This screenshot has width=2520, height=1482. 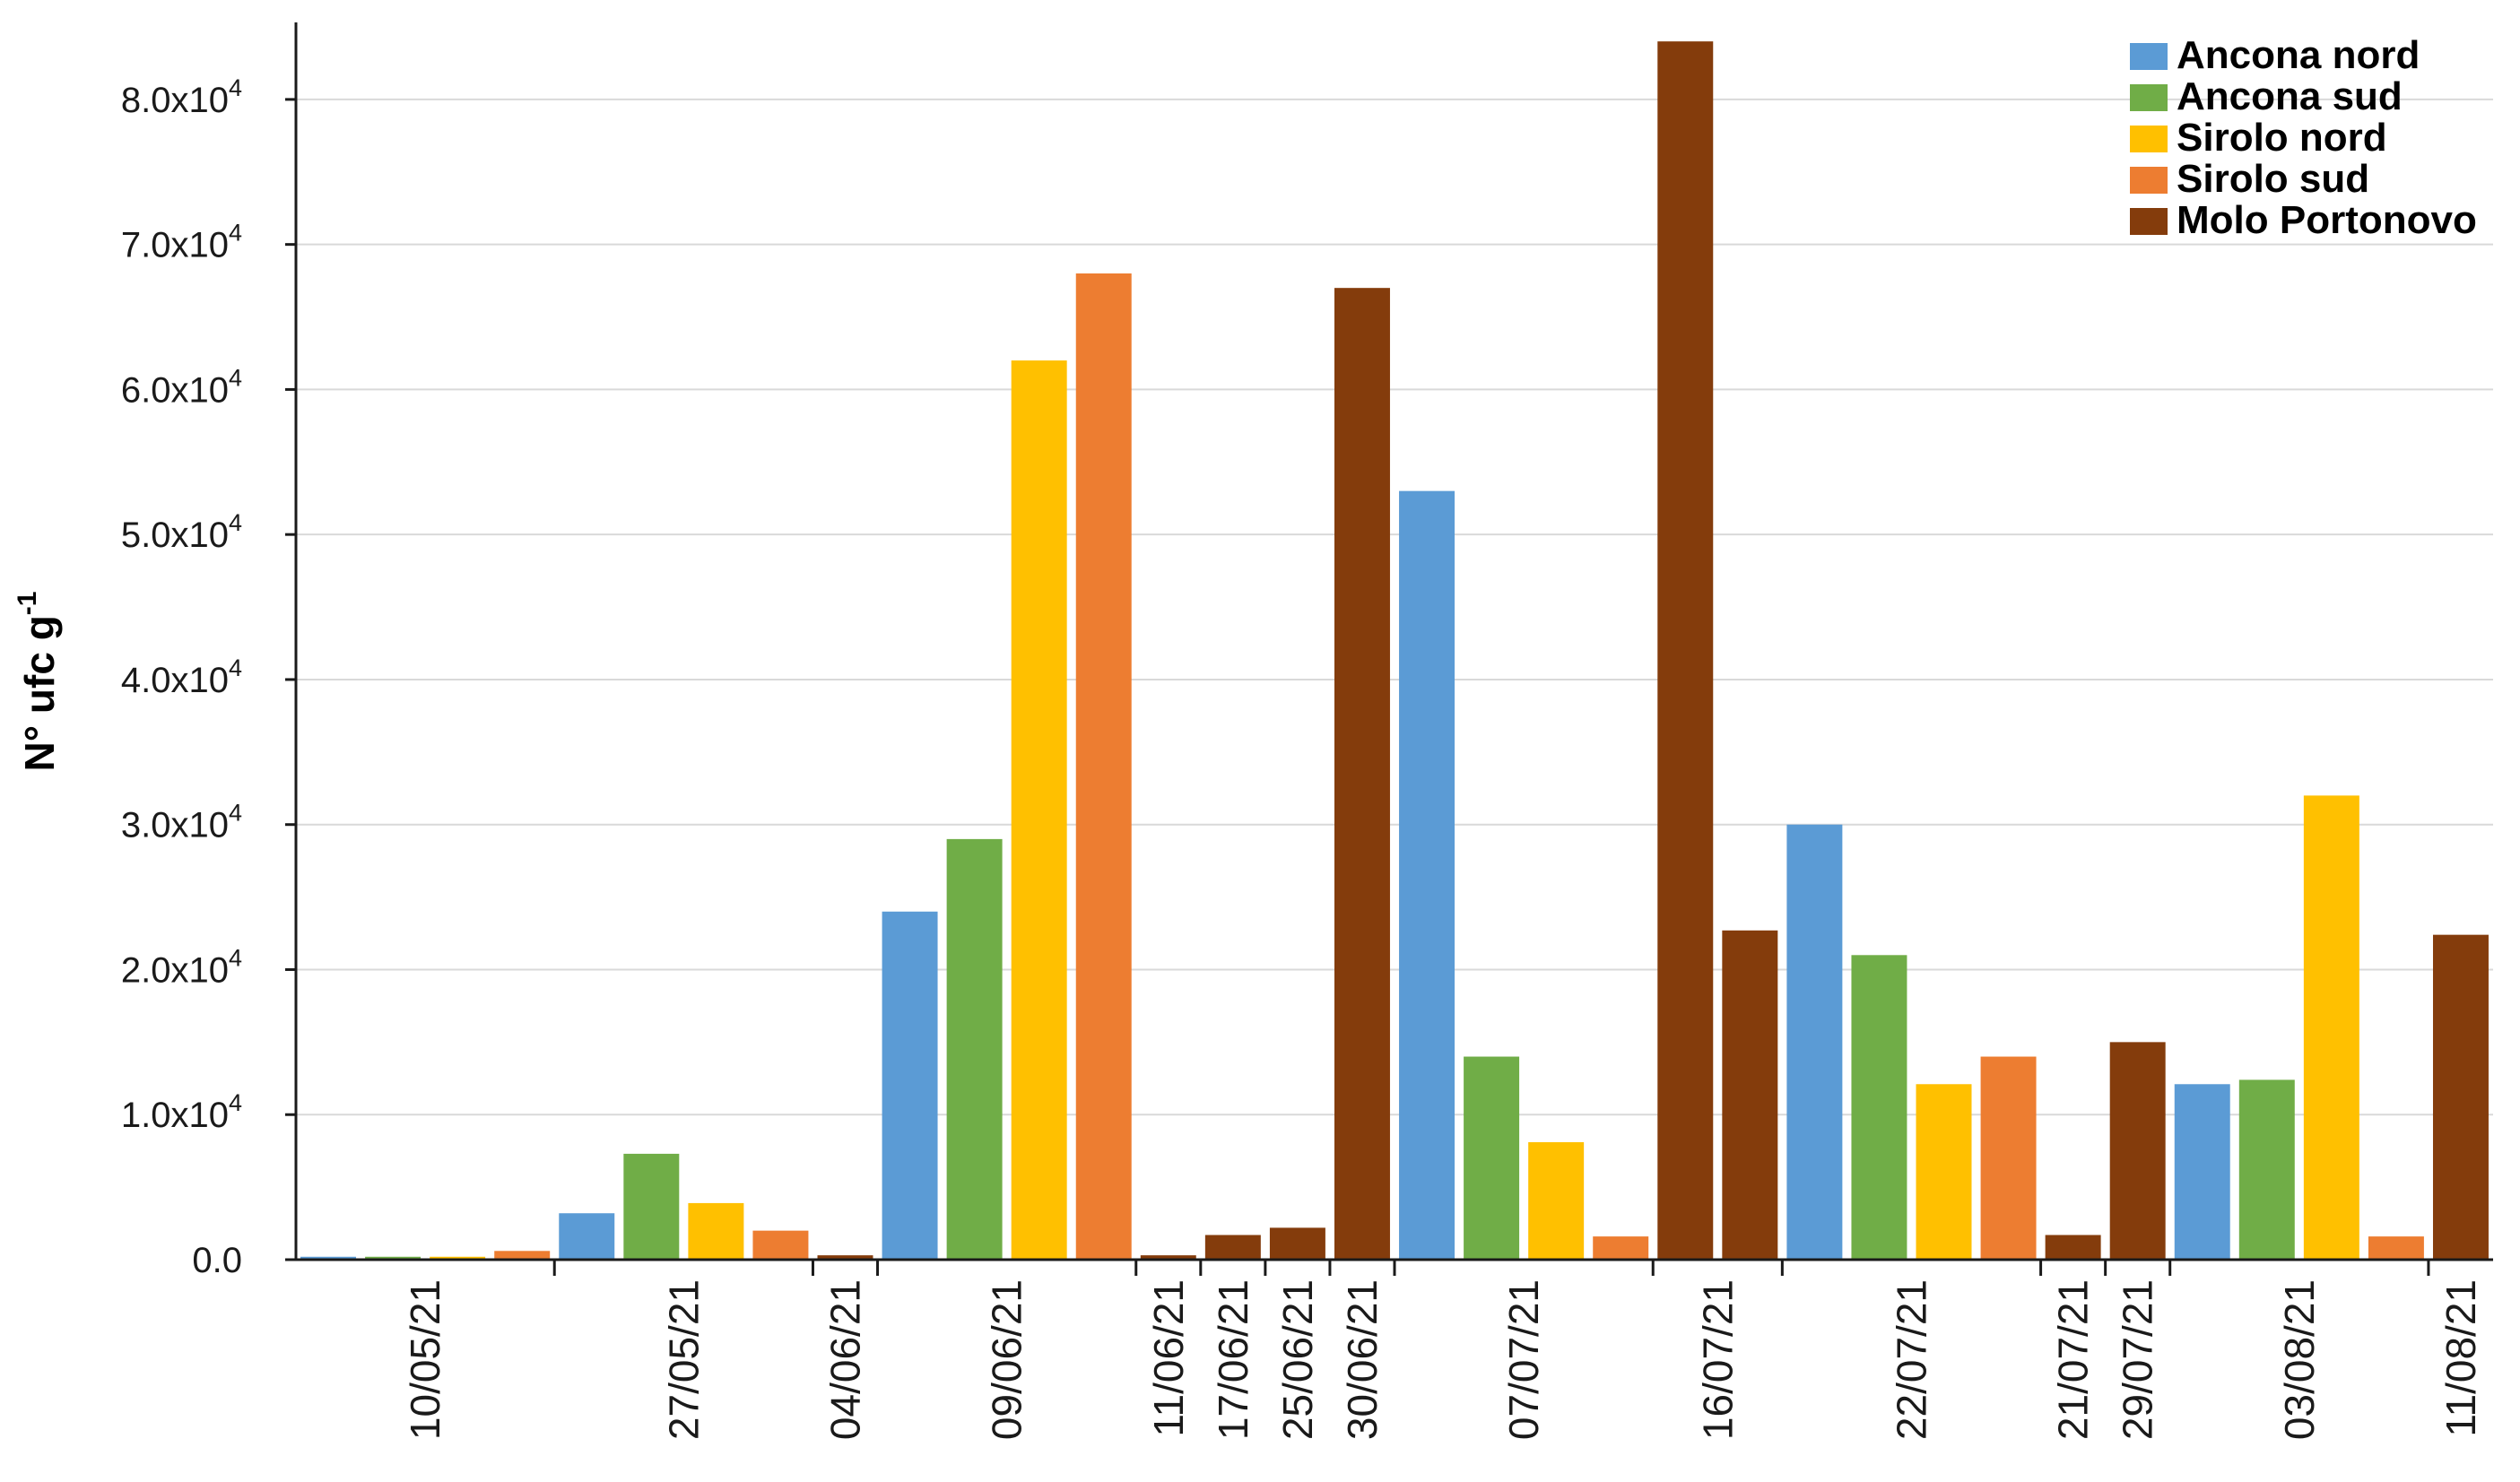 I want to click on y-tick-label: 1.0x10⁴, so click(x=181, y=1112).